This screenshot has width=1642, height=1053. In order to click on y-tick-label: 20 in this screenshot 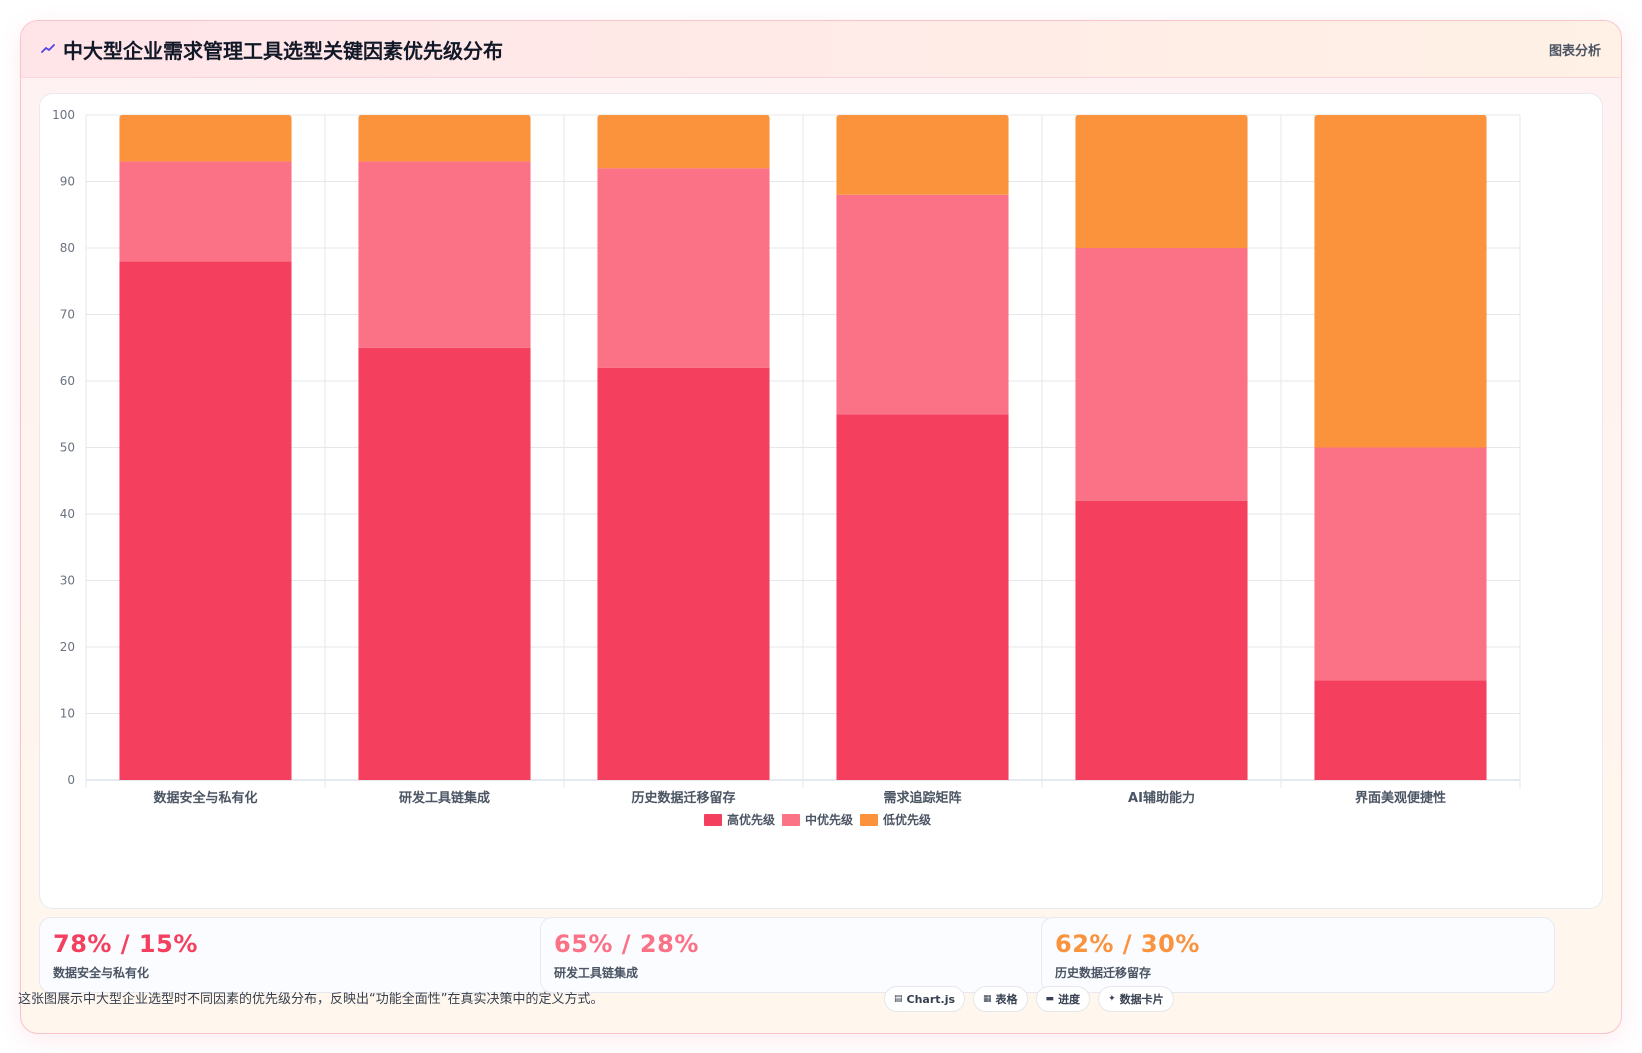, I will do `click(67, 647)`.